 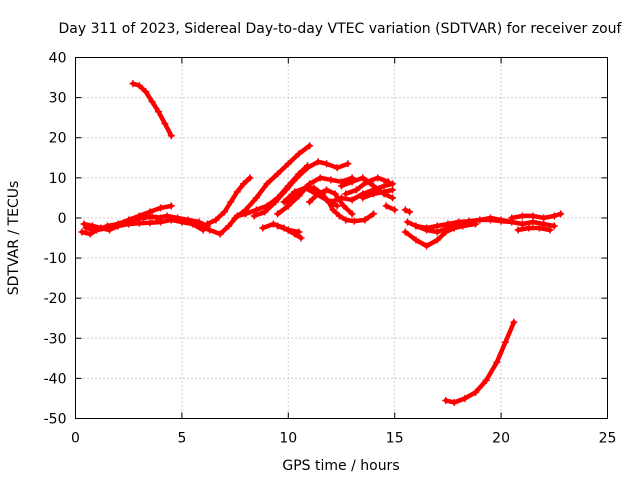 I want to click on series-arc-eve-d, so click(x=377, y=194).